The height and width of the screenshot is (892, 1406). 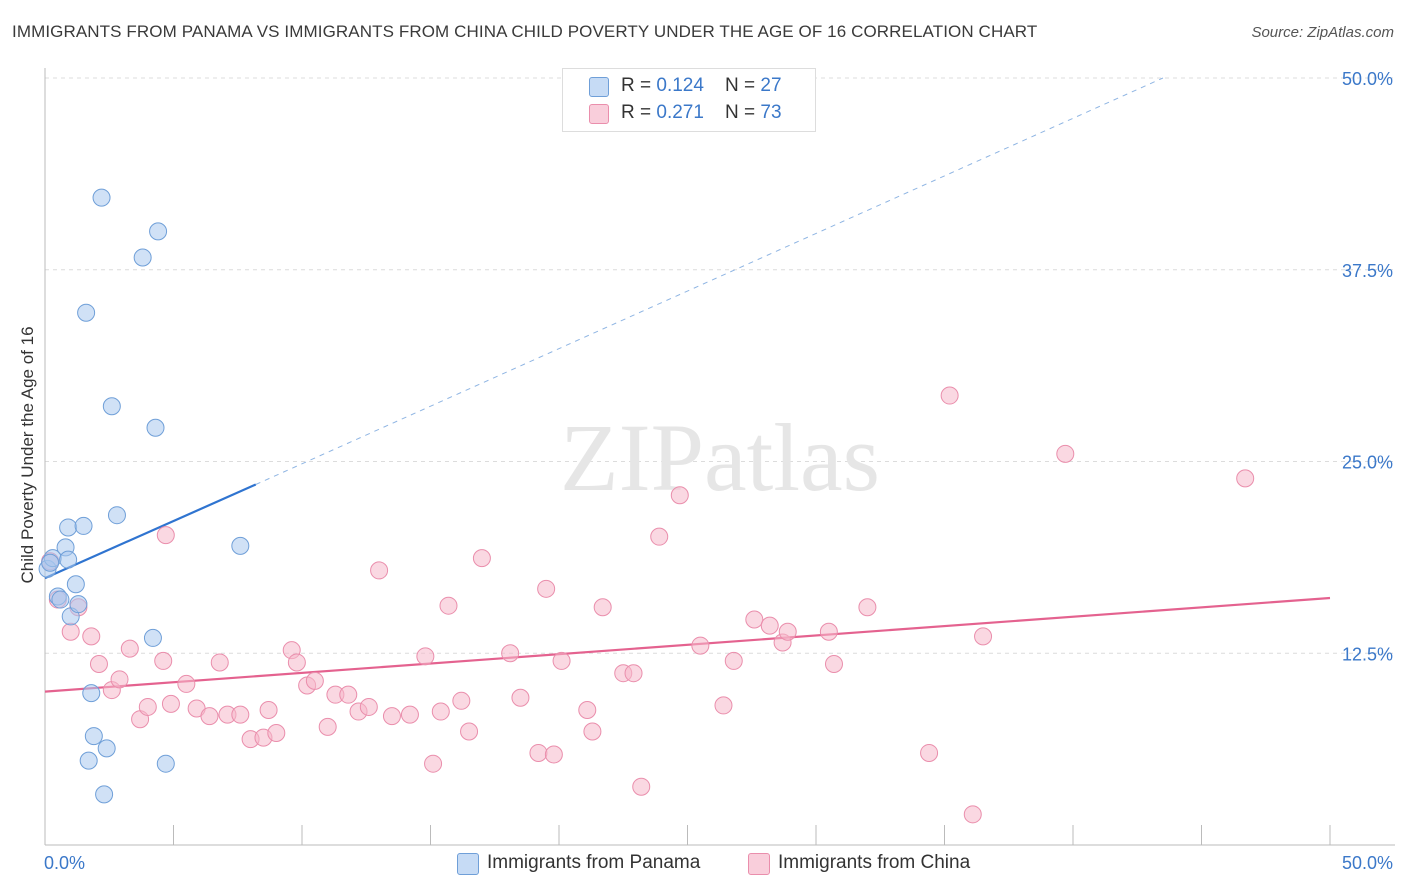 I want to click on y-tick-label: 25.0%, so click(x=1367, y=463).